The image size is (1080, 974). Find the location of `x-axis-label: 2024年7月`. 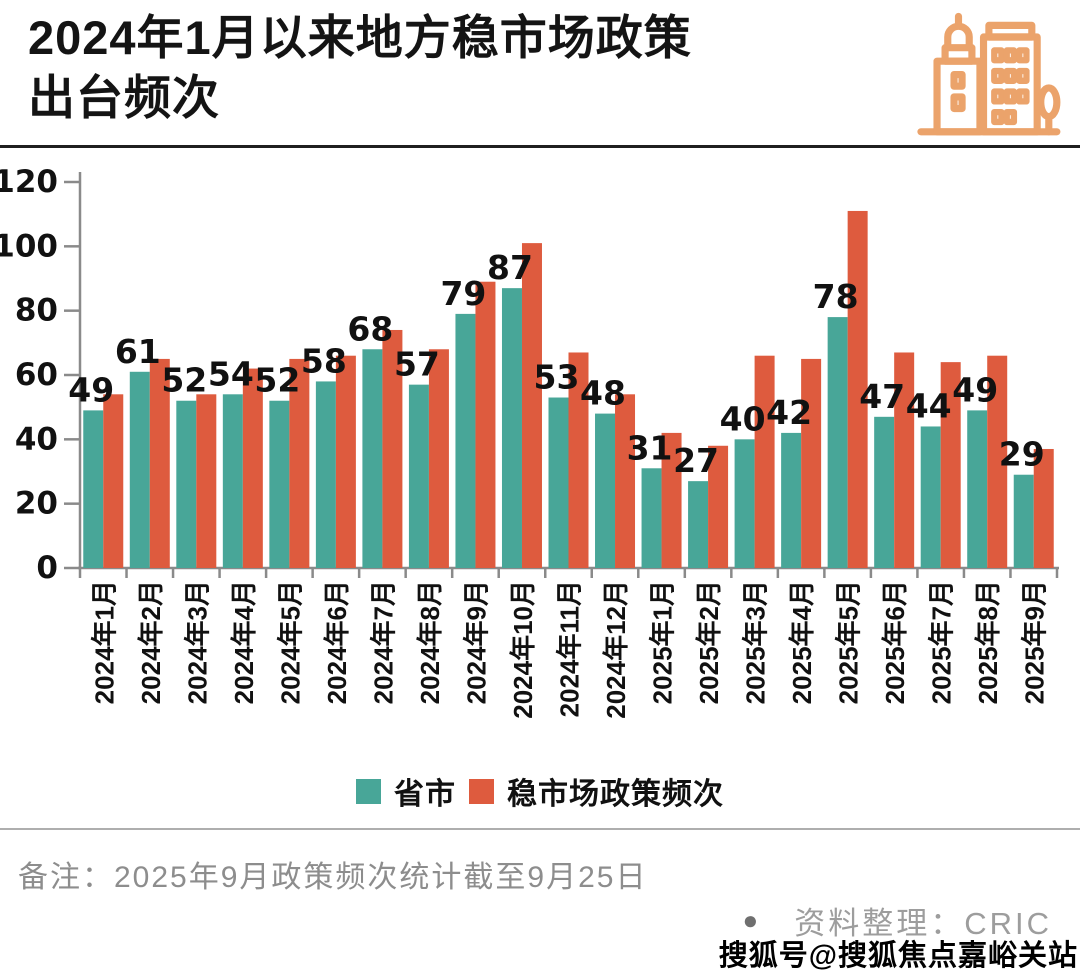

x-axis-label: 2024年7月 is located at coordinates (383, 642).